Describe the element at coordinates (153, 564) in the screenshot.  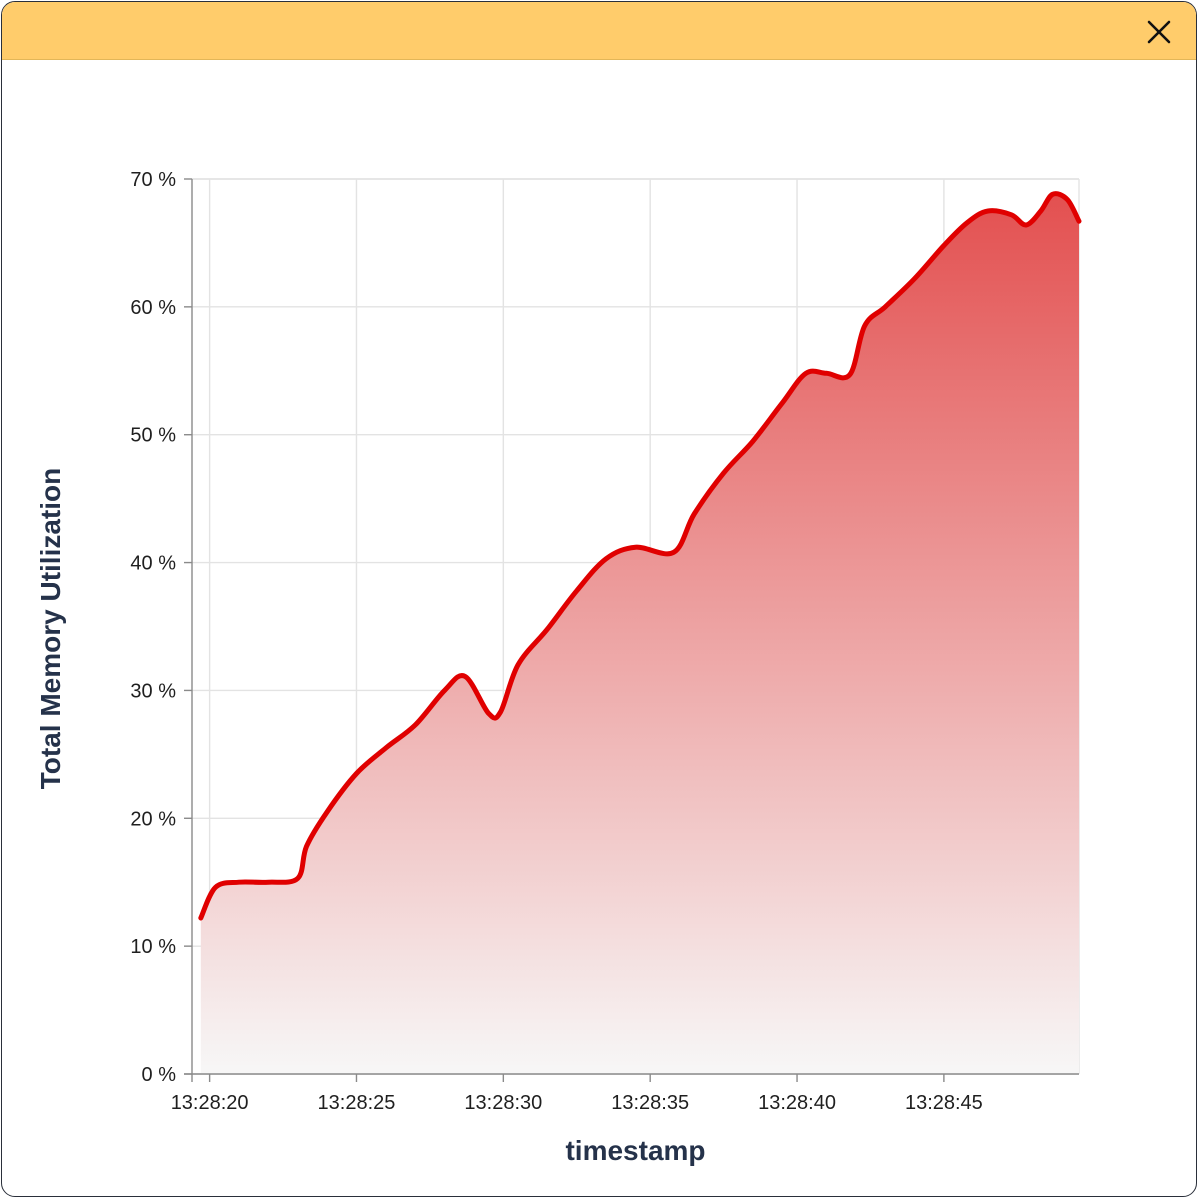
I see `y-tick-label: 40 %` at that location.